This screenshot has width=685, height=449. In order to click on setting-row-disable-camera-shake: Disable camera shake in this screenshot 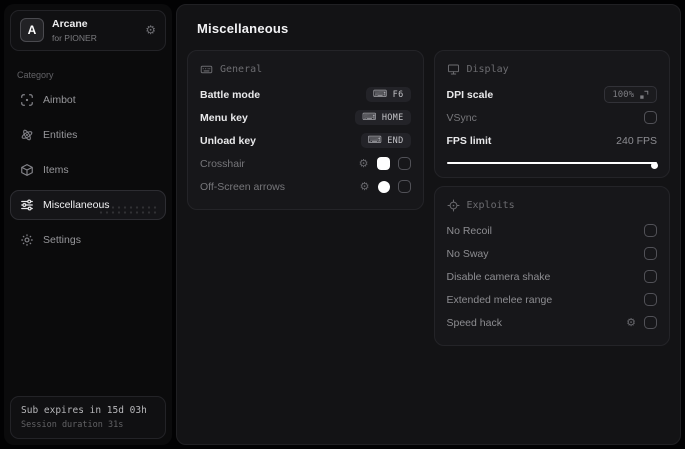, I will do `click(551, 276)`.